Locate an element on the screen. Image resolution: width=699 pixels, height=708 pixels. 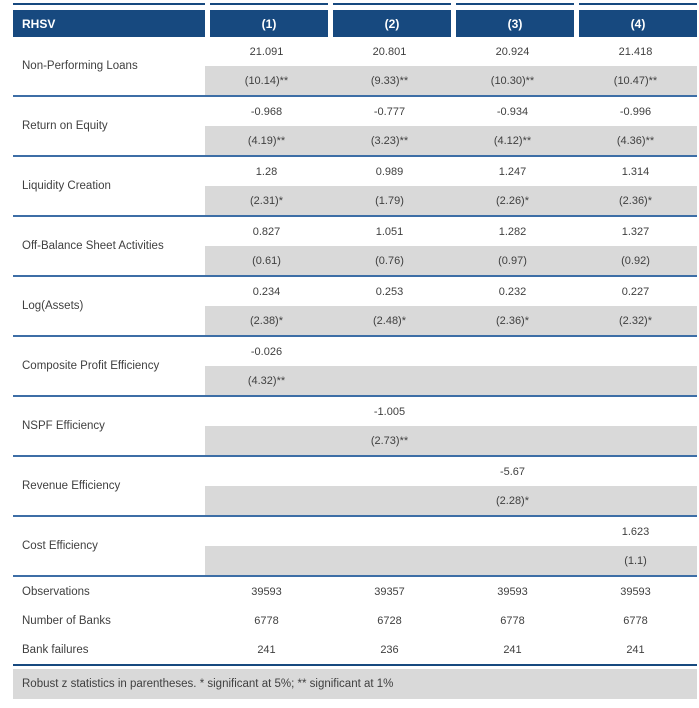
stat-value: 39357 is located at coordinates (389, 591).